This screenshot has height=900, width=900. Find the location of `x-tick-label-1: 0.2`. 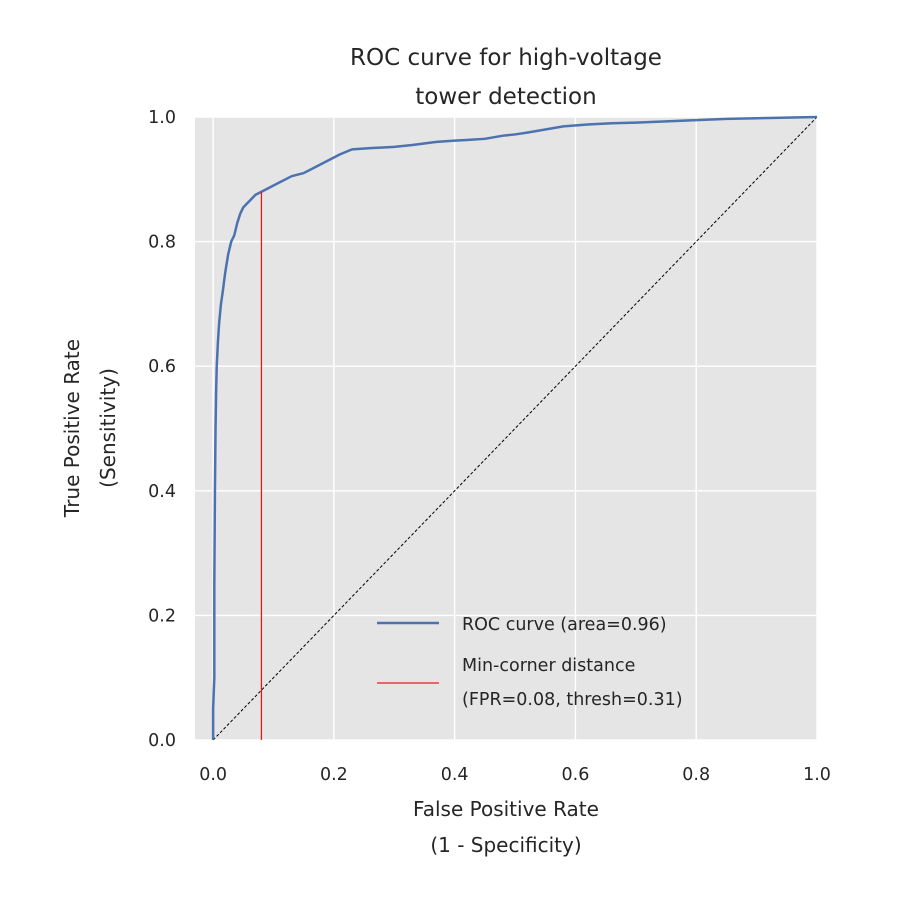

x-tick-label-1: 0.2 is located at coordinates (334, 775).